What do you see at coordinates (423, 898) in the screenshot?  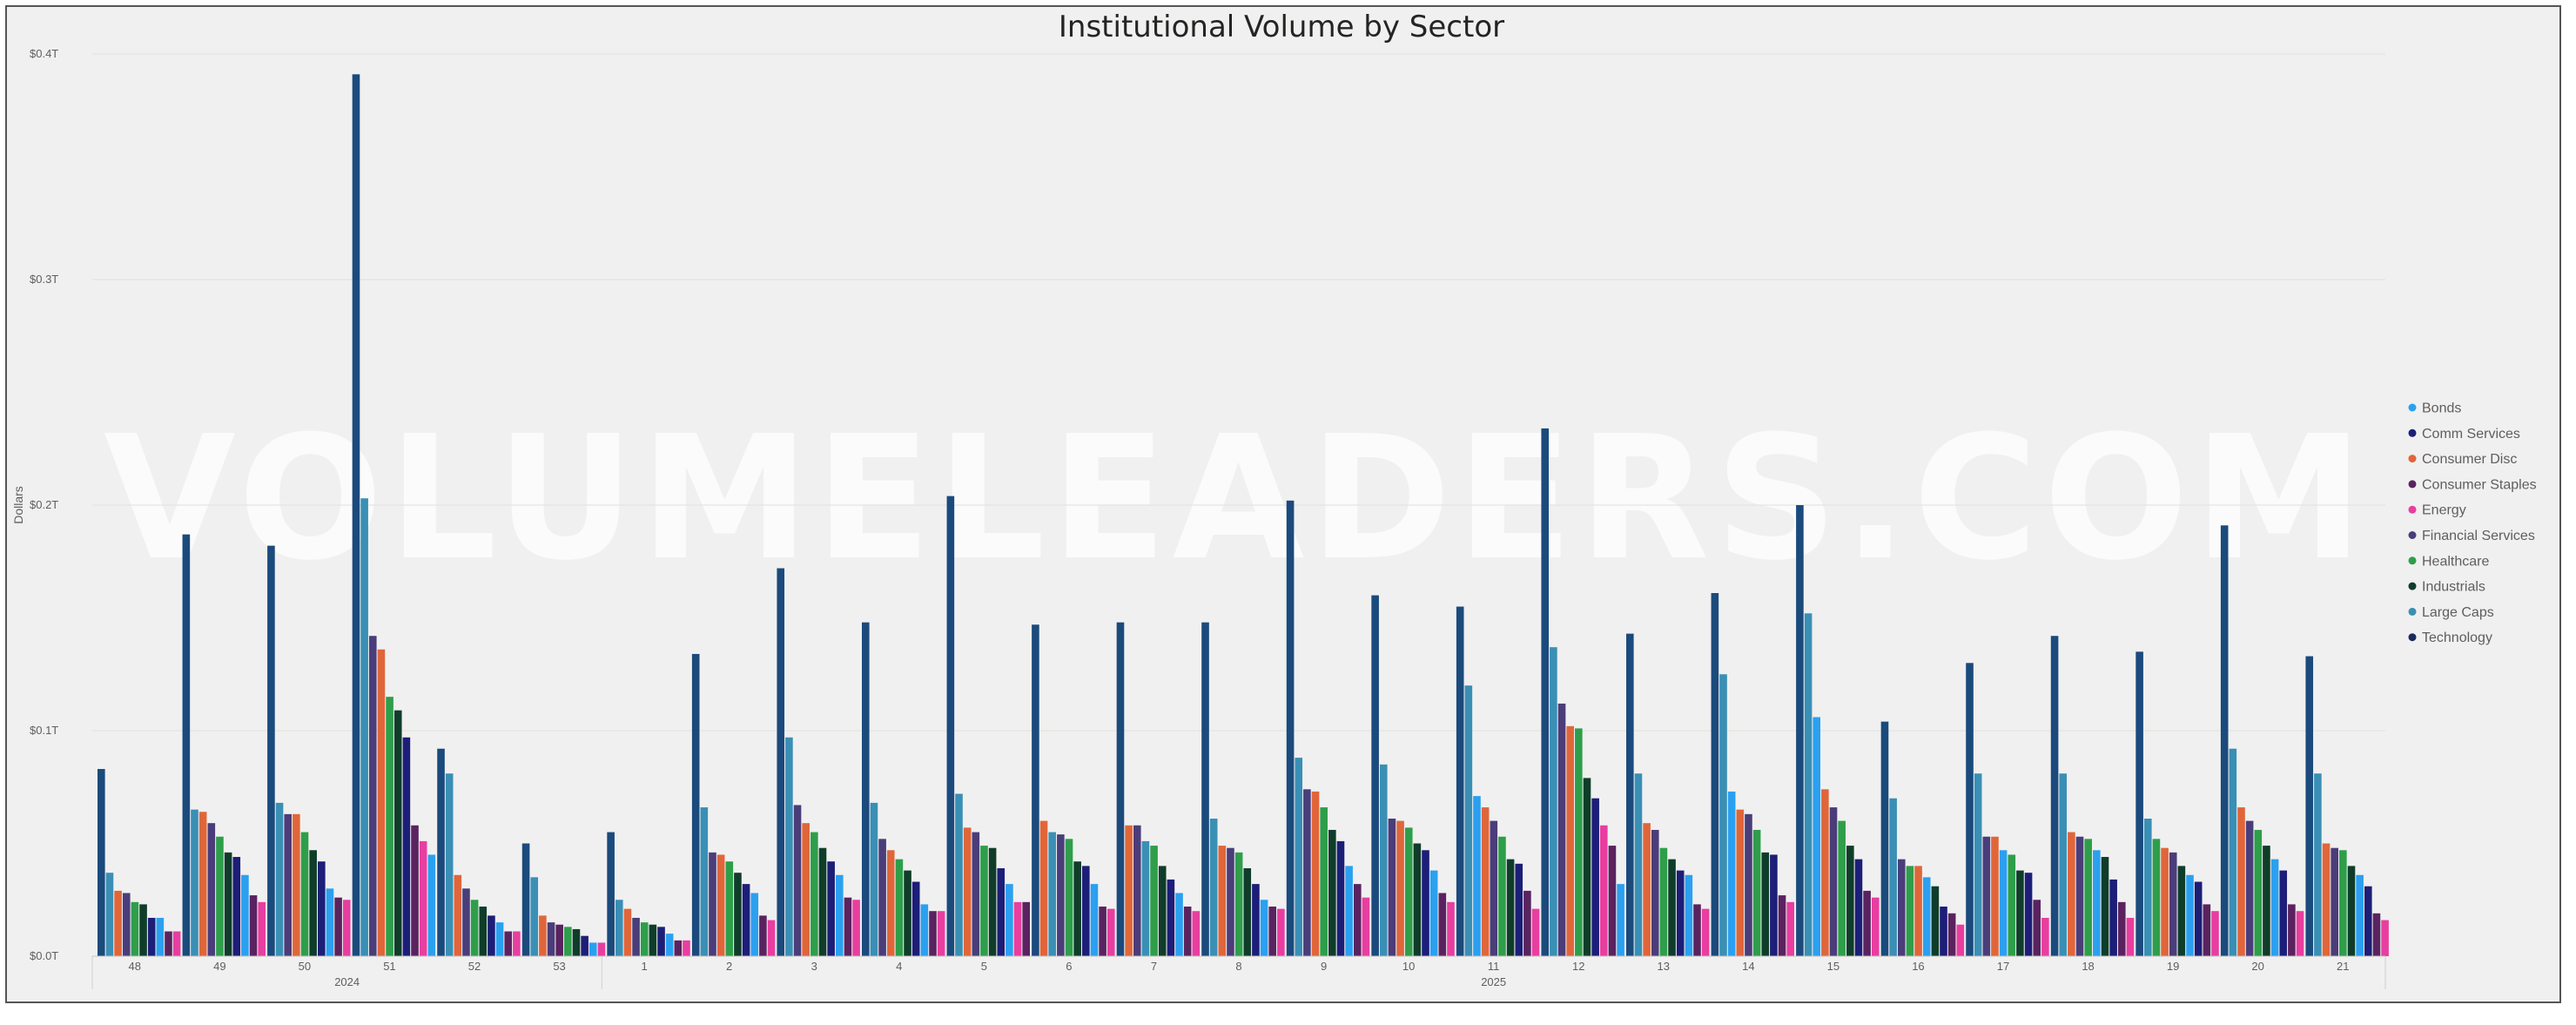 I see `bar-energy: Energy: 0.051` at bounding box center [423, 898].